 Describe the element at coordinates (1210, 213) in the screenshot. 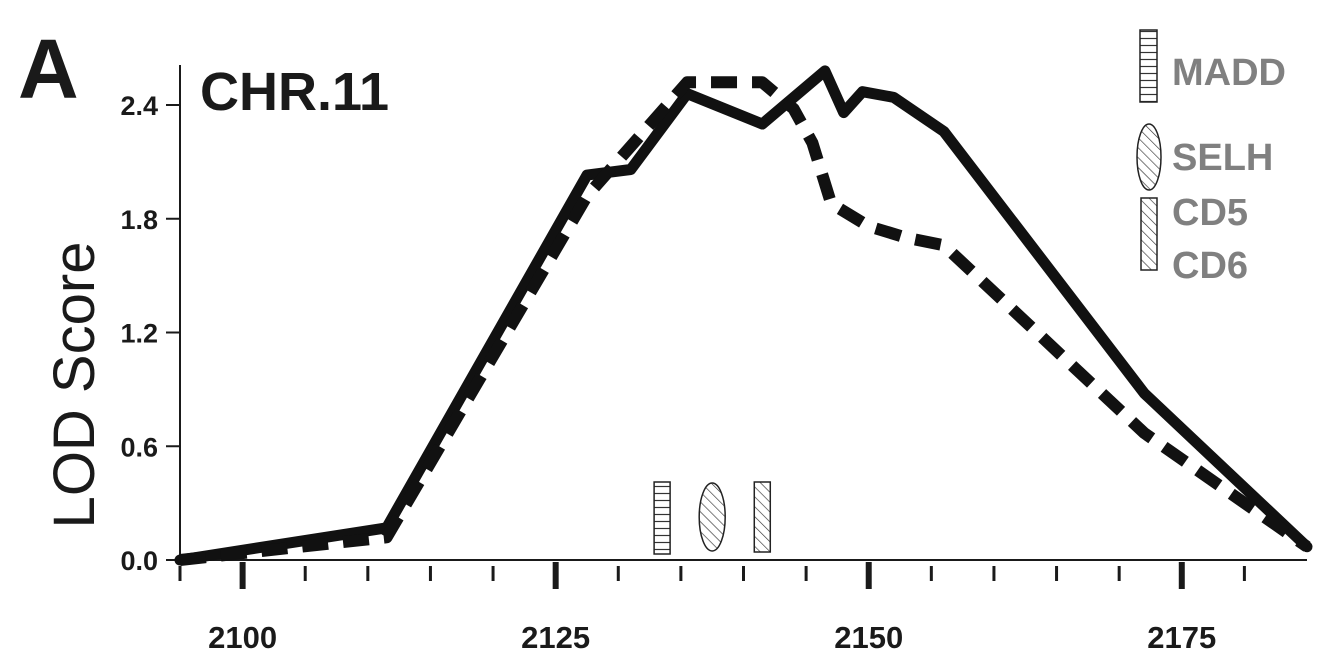

I see `legend-label-cd5: CD5` at that location.